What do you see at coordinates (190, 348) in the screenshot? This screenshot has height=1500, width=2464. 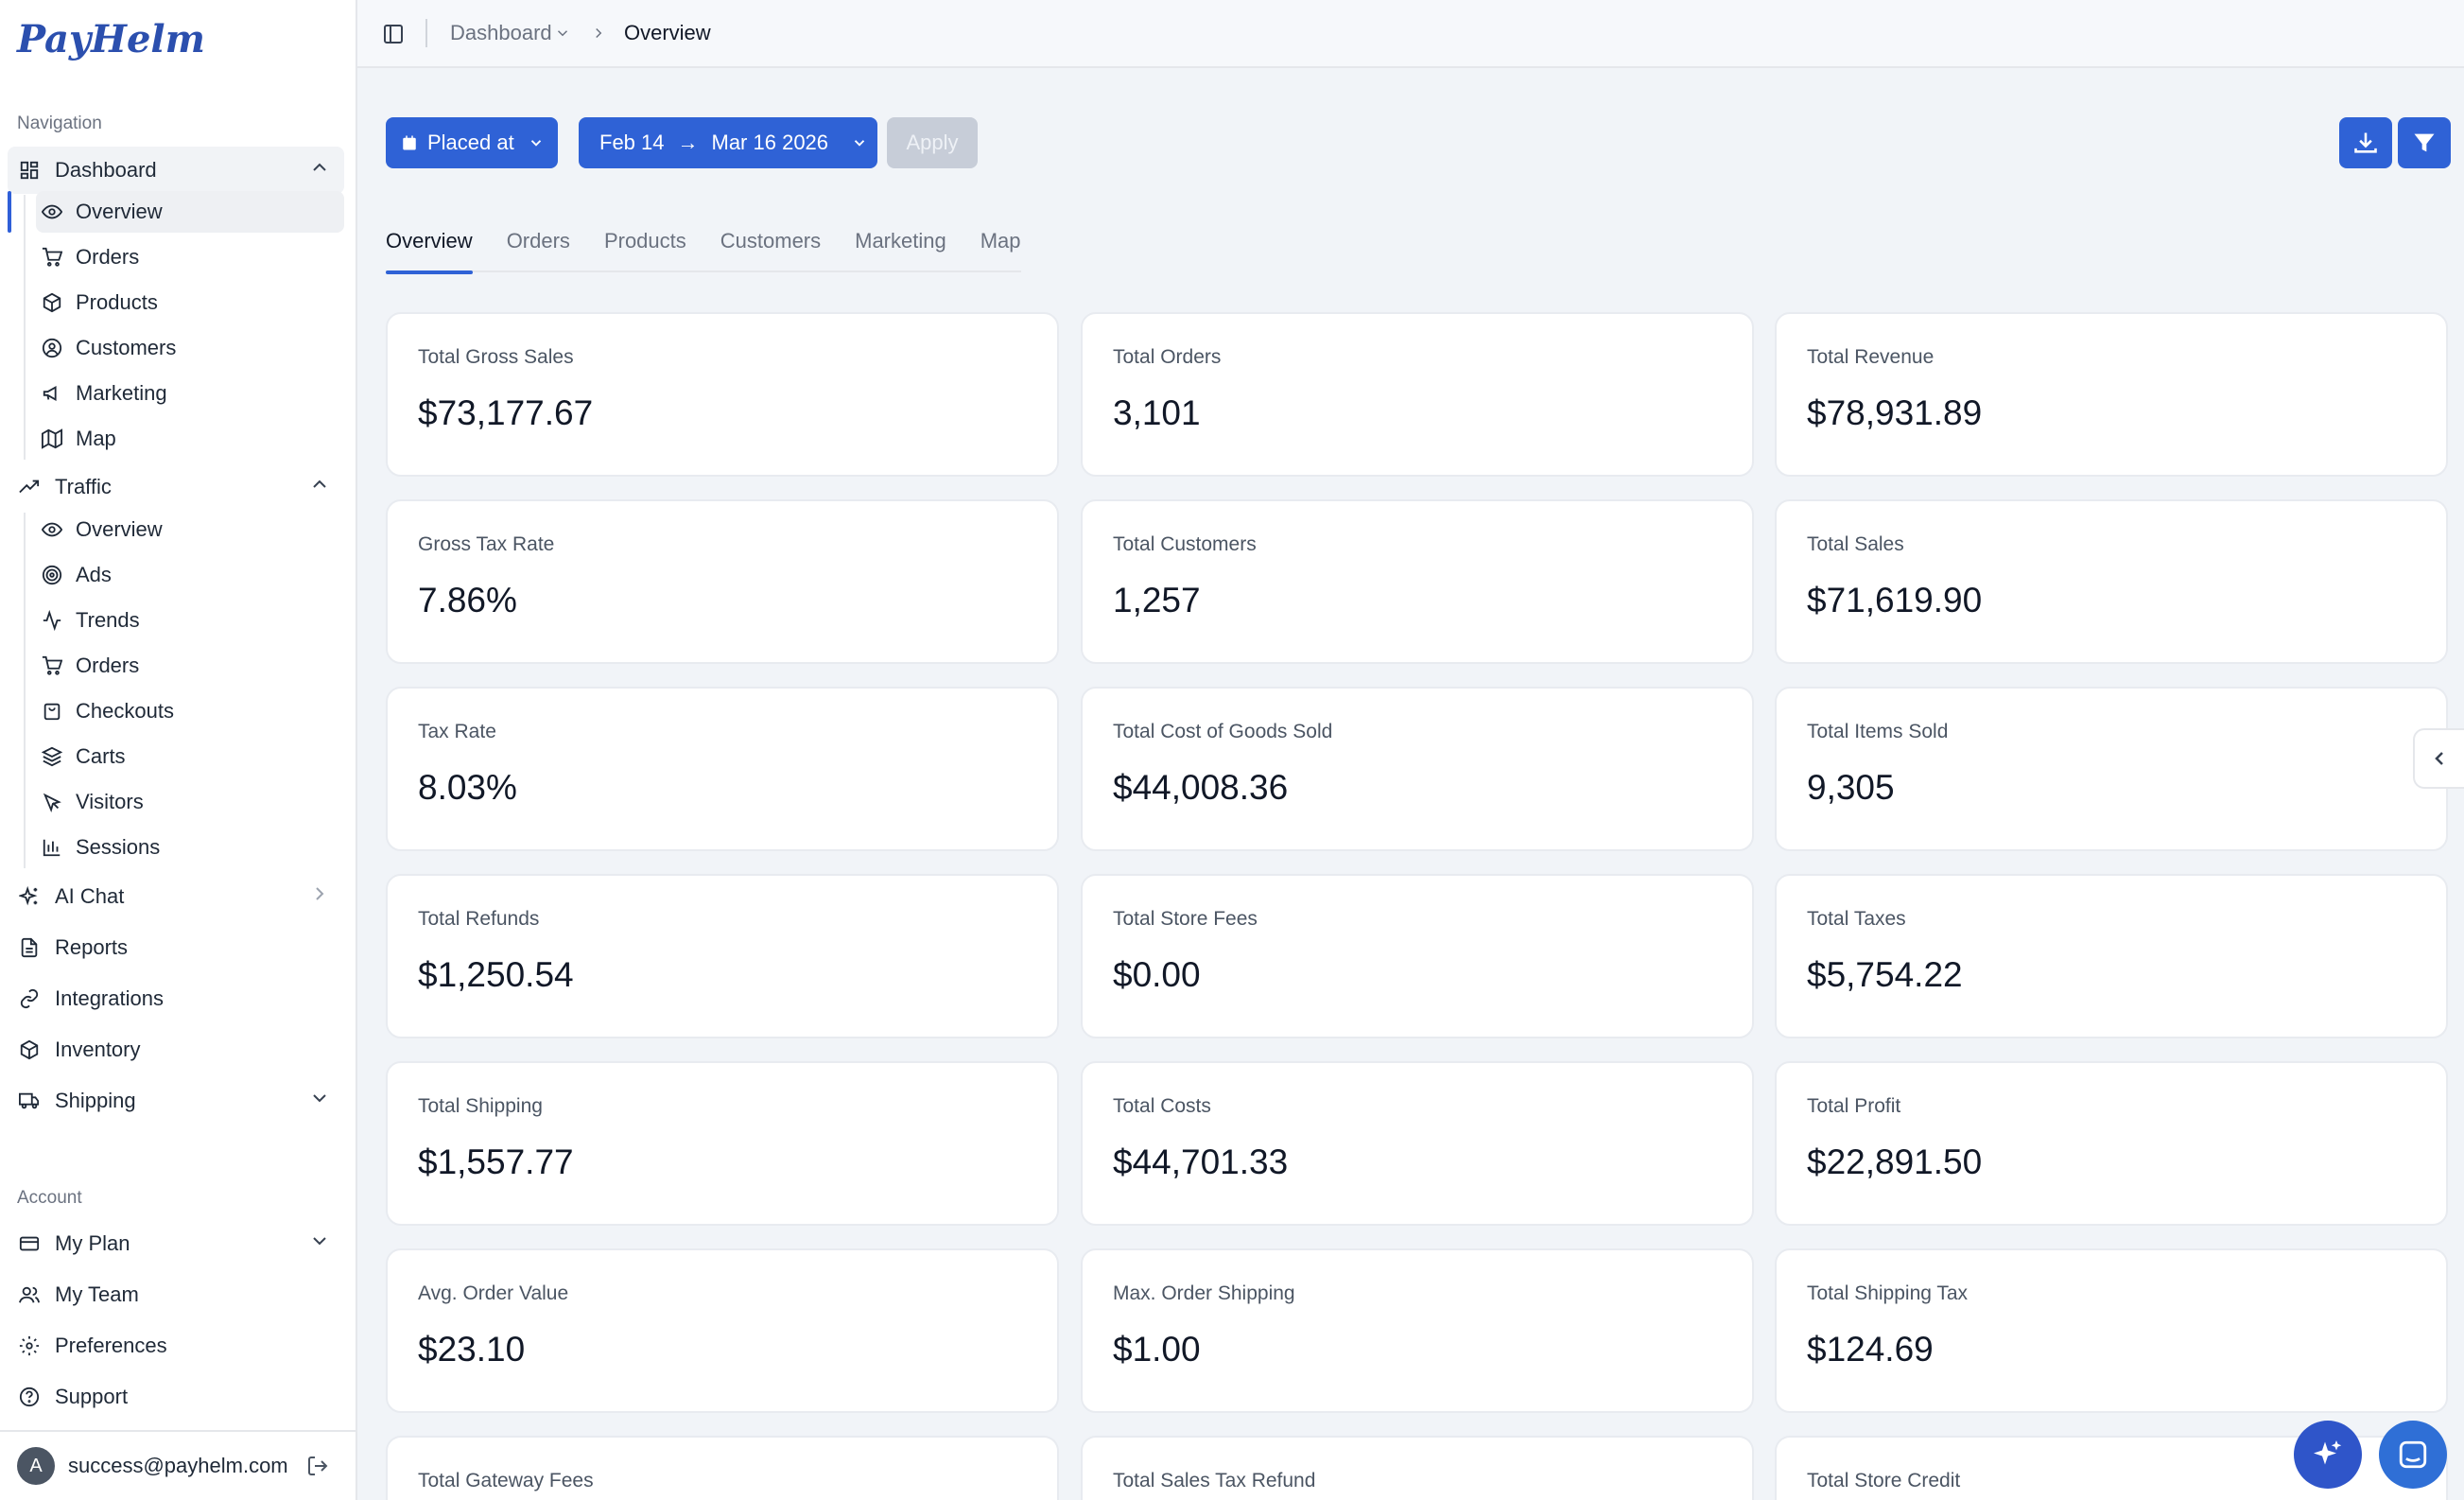 I see `sidebar-item-customers: Customers` at bounding box center [190, 348].